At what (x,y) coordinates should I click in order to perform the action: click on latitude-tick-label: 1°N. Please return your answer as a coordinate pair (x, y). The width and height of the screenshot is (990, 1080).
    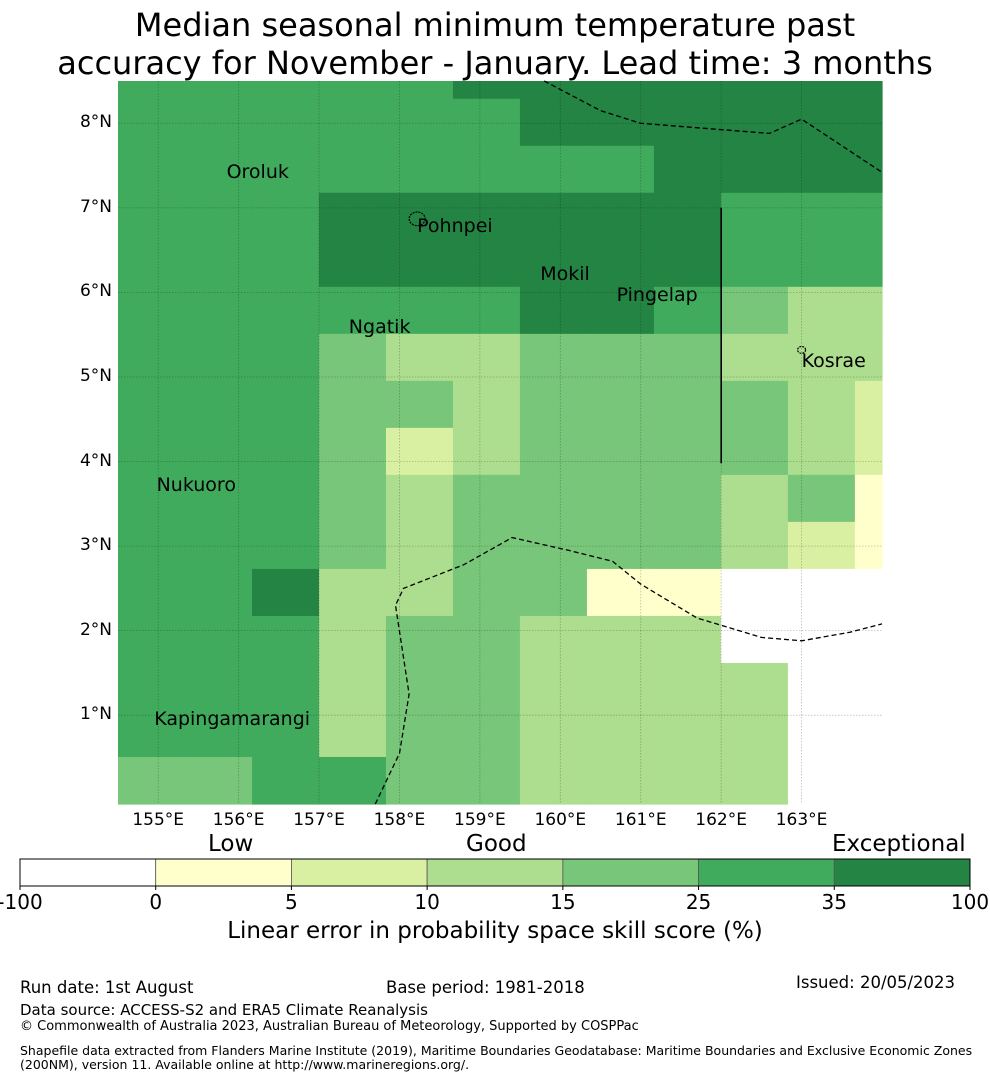
    Looking at the image, I should click on (95, 714).